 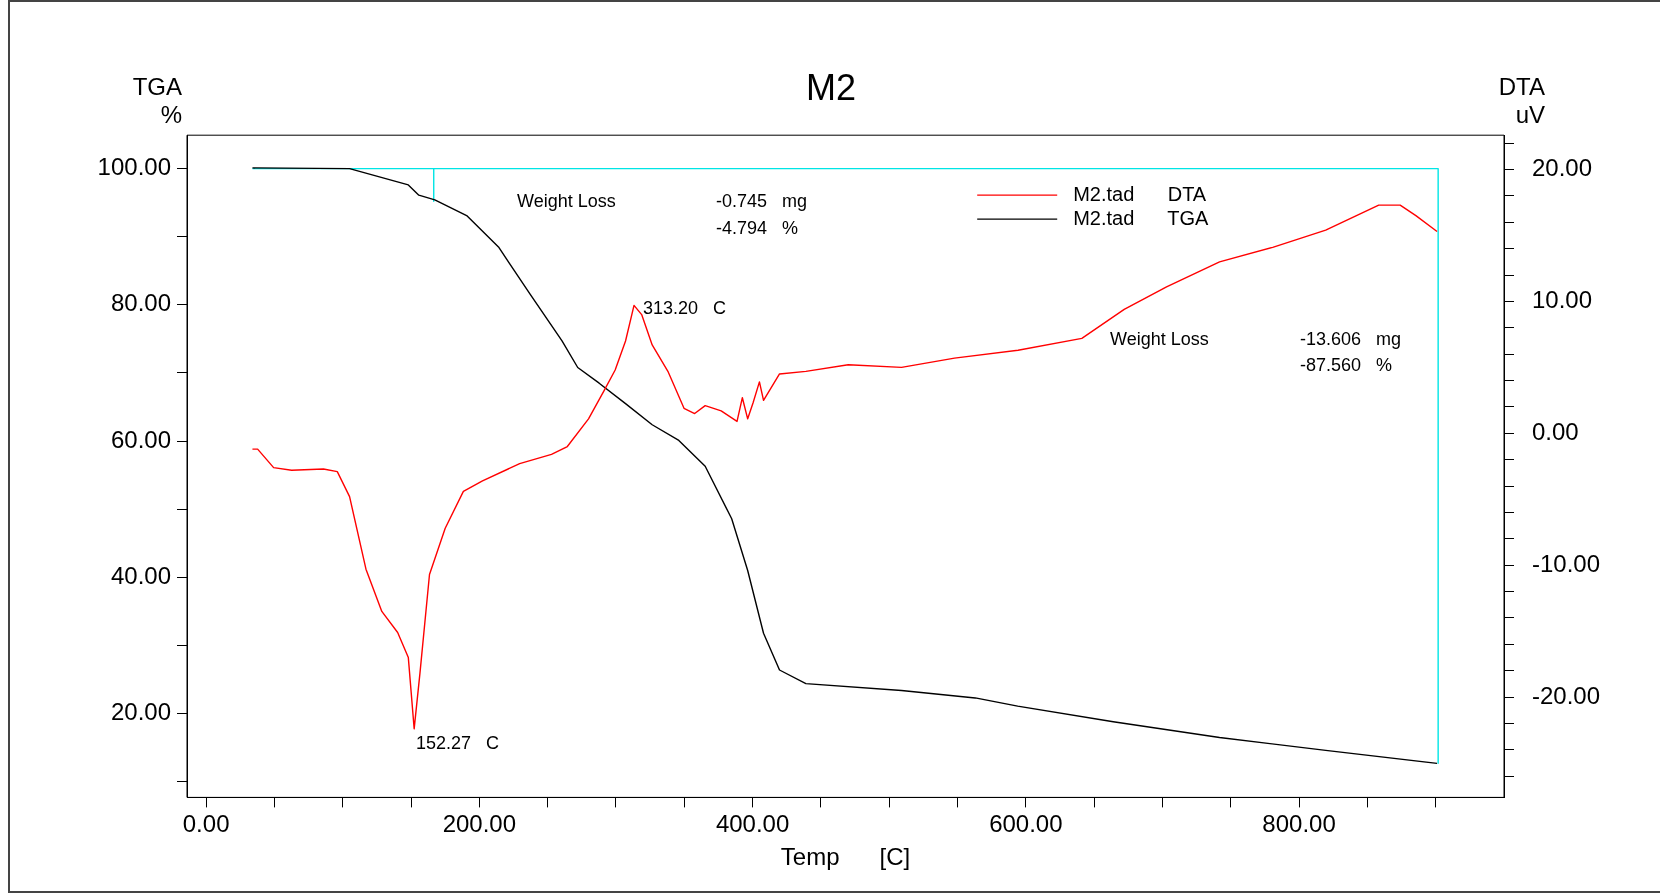 What do you see at coordinates (140, 712) in the screenshot?
I see `y-tick-label: 20.00` at bounding box center [140, 712].